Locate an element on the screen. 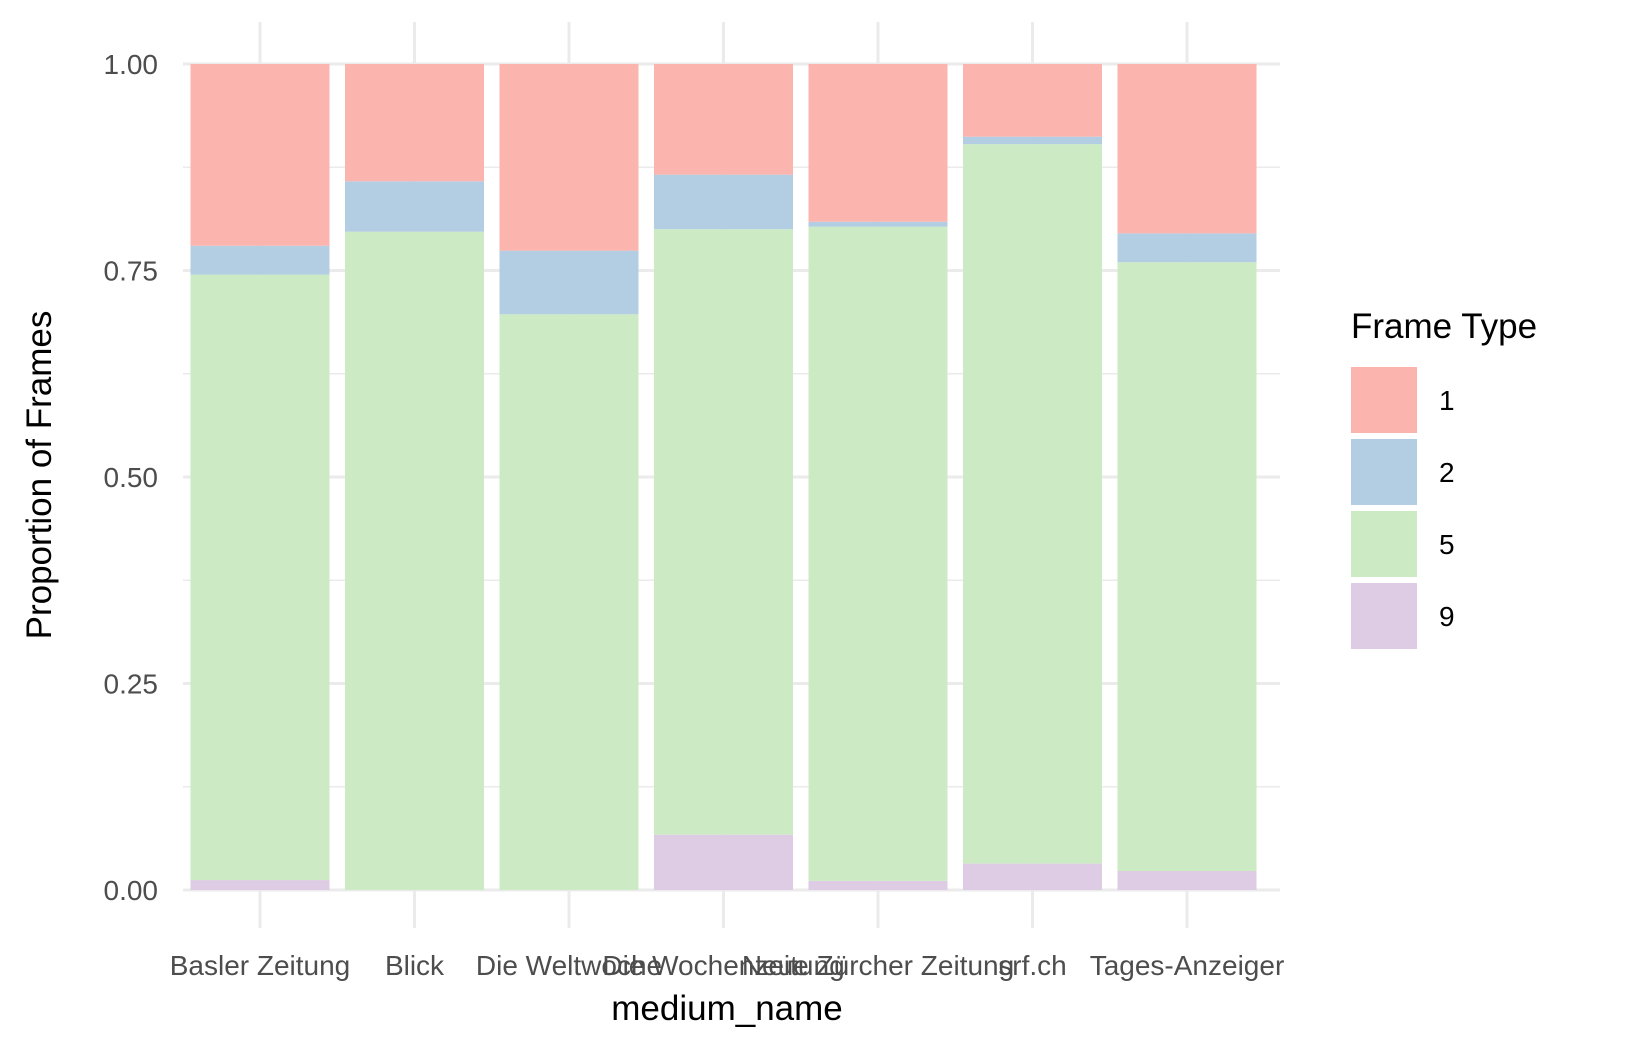  x-tick-label: Die Wochenzeitung is located at coordinates (723, 965).